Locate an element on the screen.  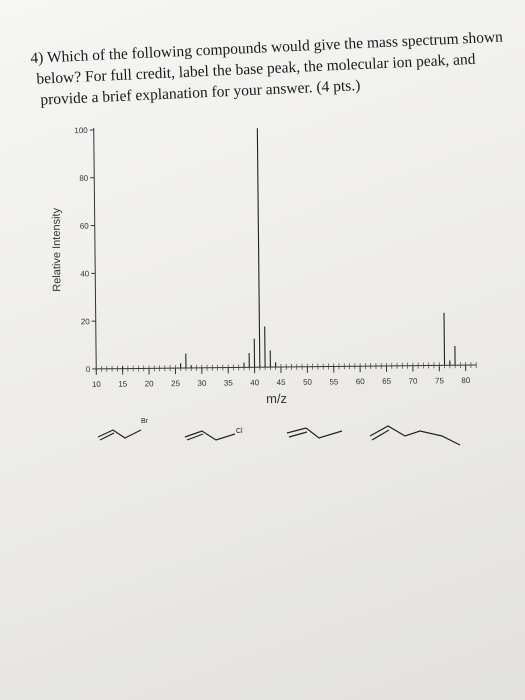
x-tick-label: 15 is located at coordinates (123, 384).